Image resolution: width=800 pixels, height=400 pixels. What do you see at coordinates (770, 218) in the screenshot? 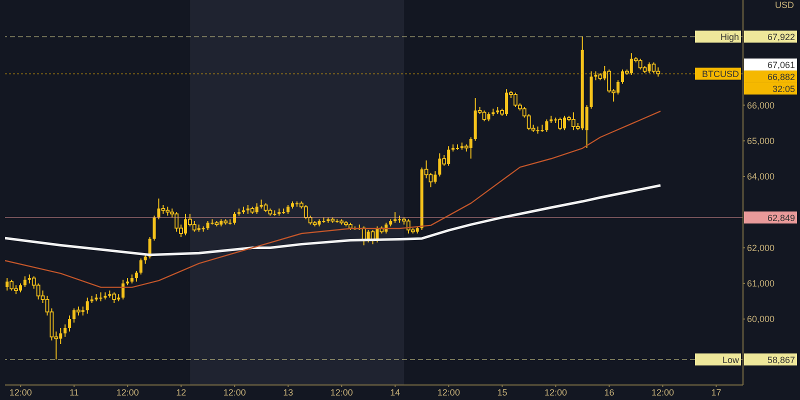
I see `price-tag: 62,849` at bounding box center [770, 218].